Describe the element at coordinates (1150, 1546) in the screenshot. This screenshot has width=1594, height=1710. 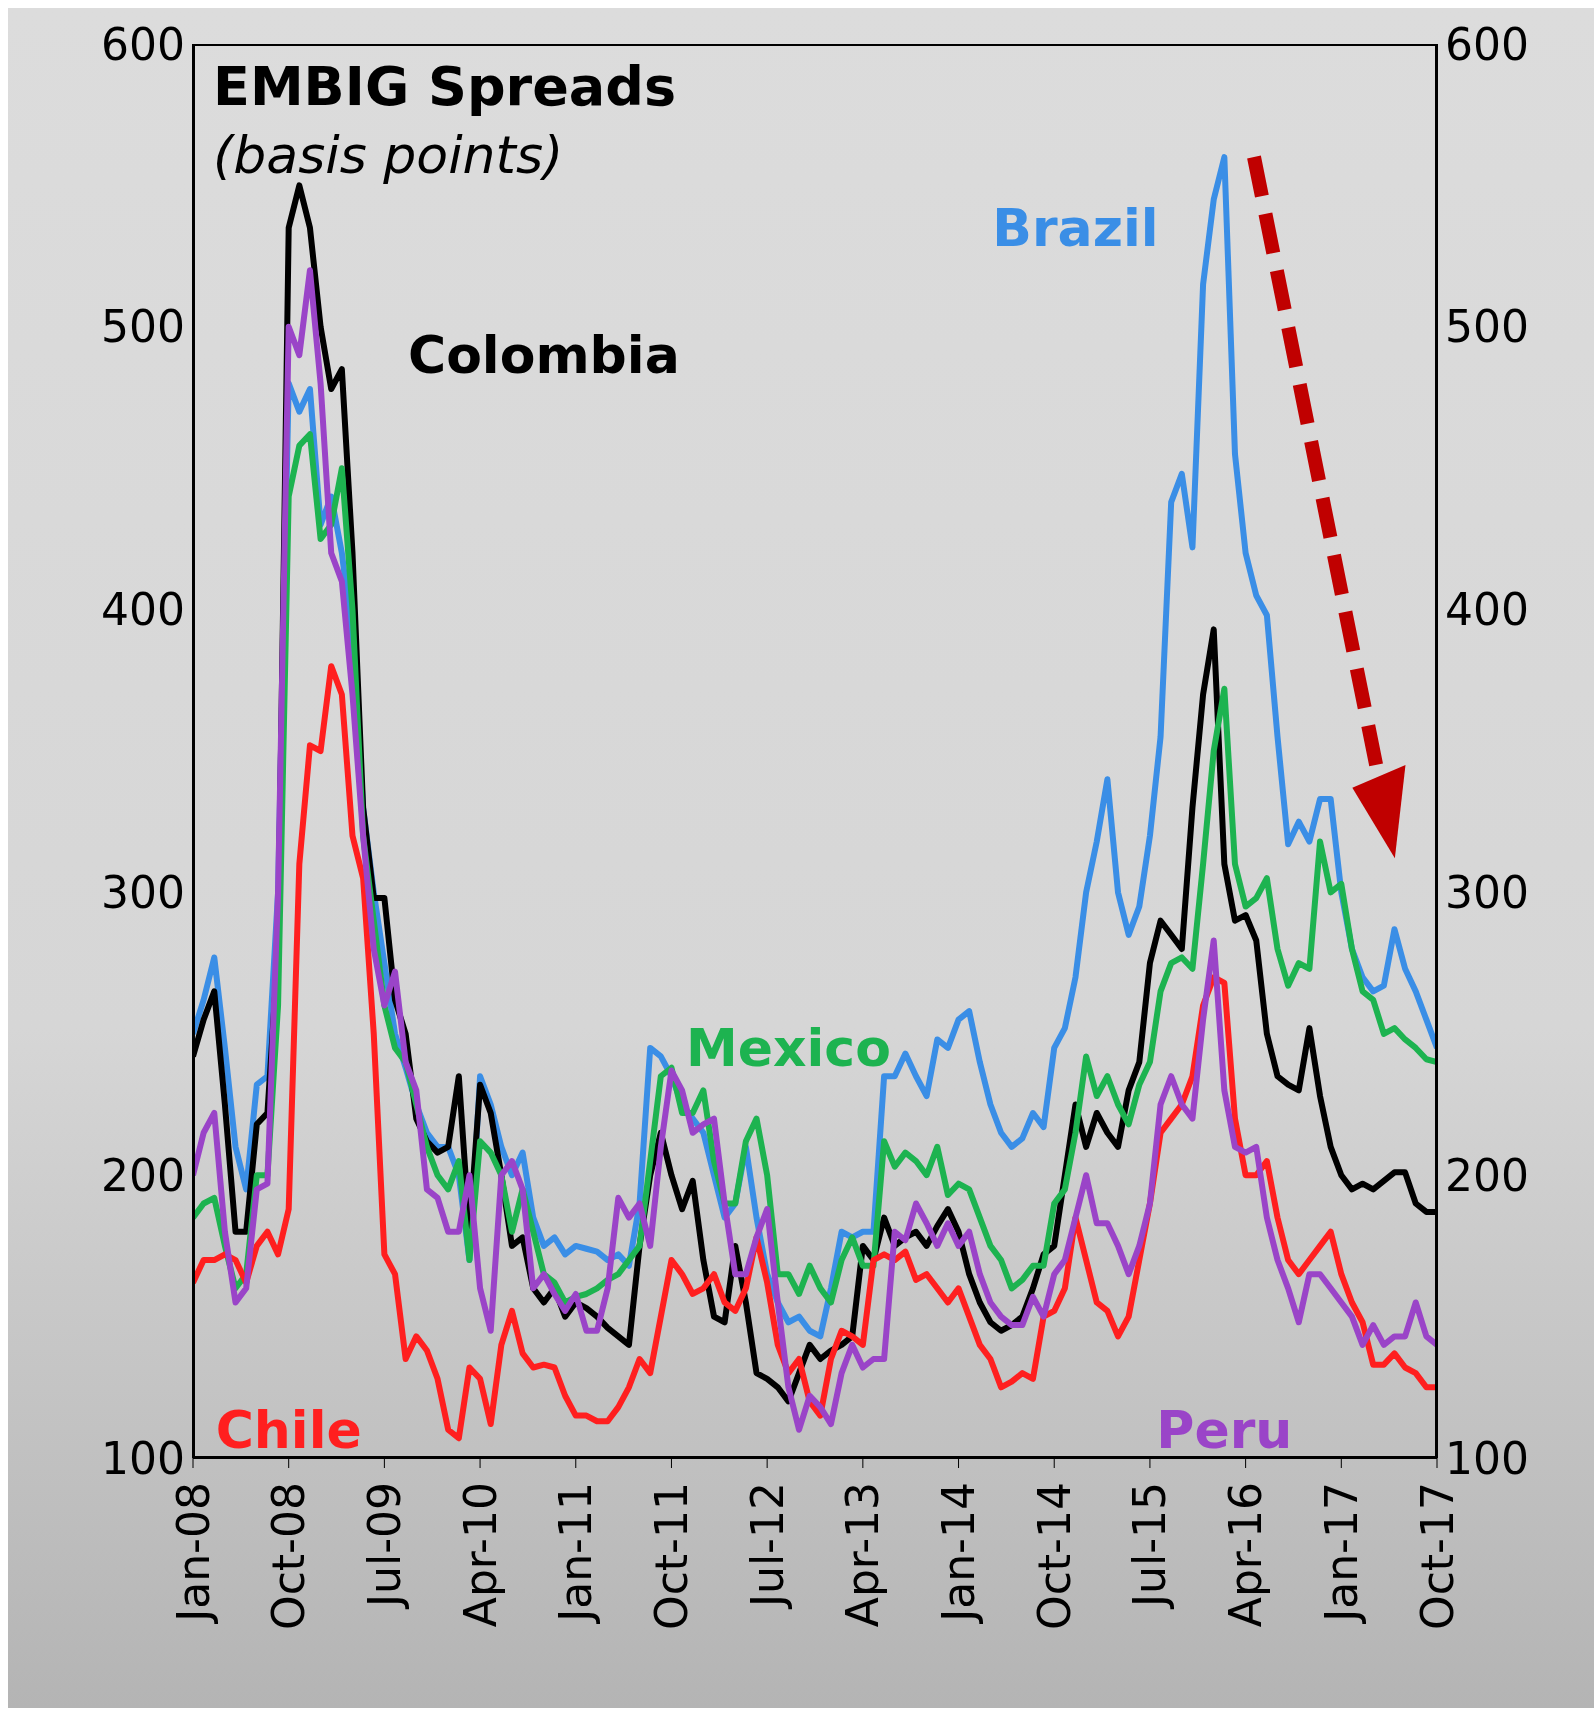
I see `x-tick-label: Jul-15` at that location.